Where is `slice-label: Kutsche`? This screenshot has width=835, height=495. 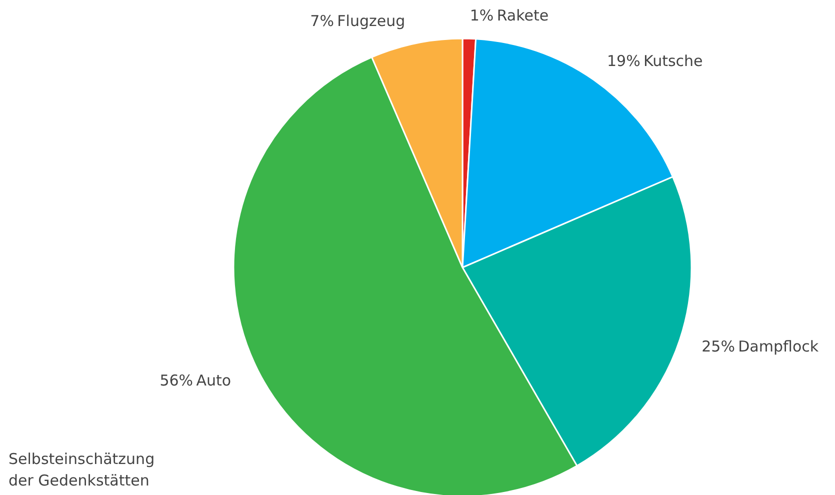 slice-label: Kutsche is located at coordinates (673, 61).